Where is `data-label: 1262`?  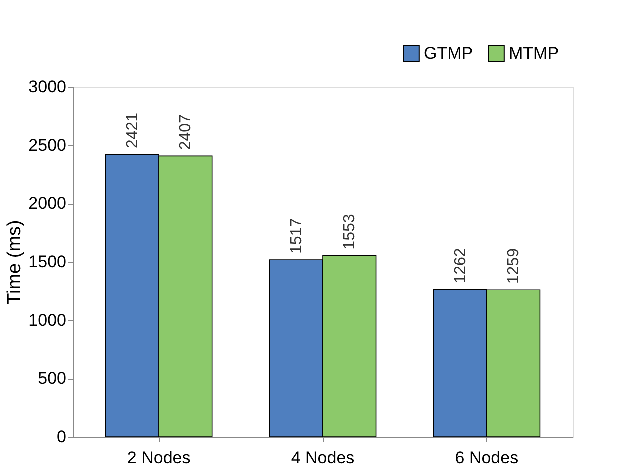 data-label: 1262 is located at coordinates (461, 266).